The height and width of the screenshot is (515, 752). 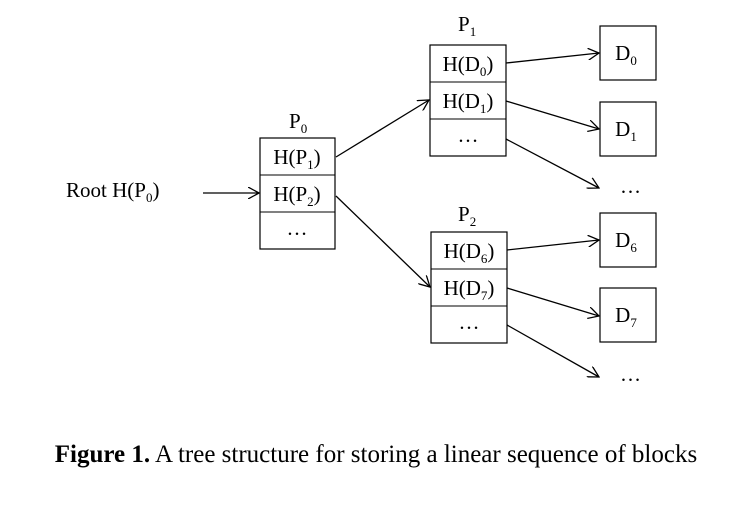 I want to click on arrow-p0-to-p2, so click(x=382, y=241).